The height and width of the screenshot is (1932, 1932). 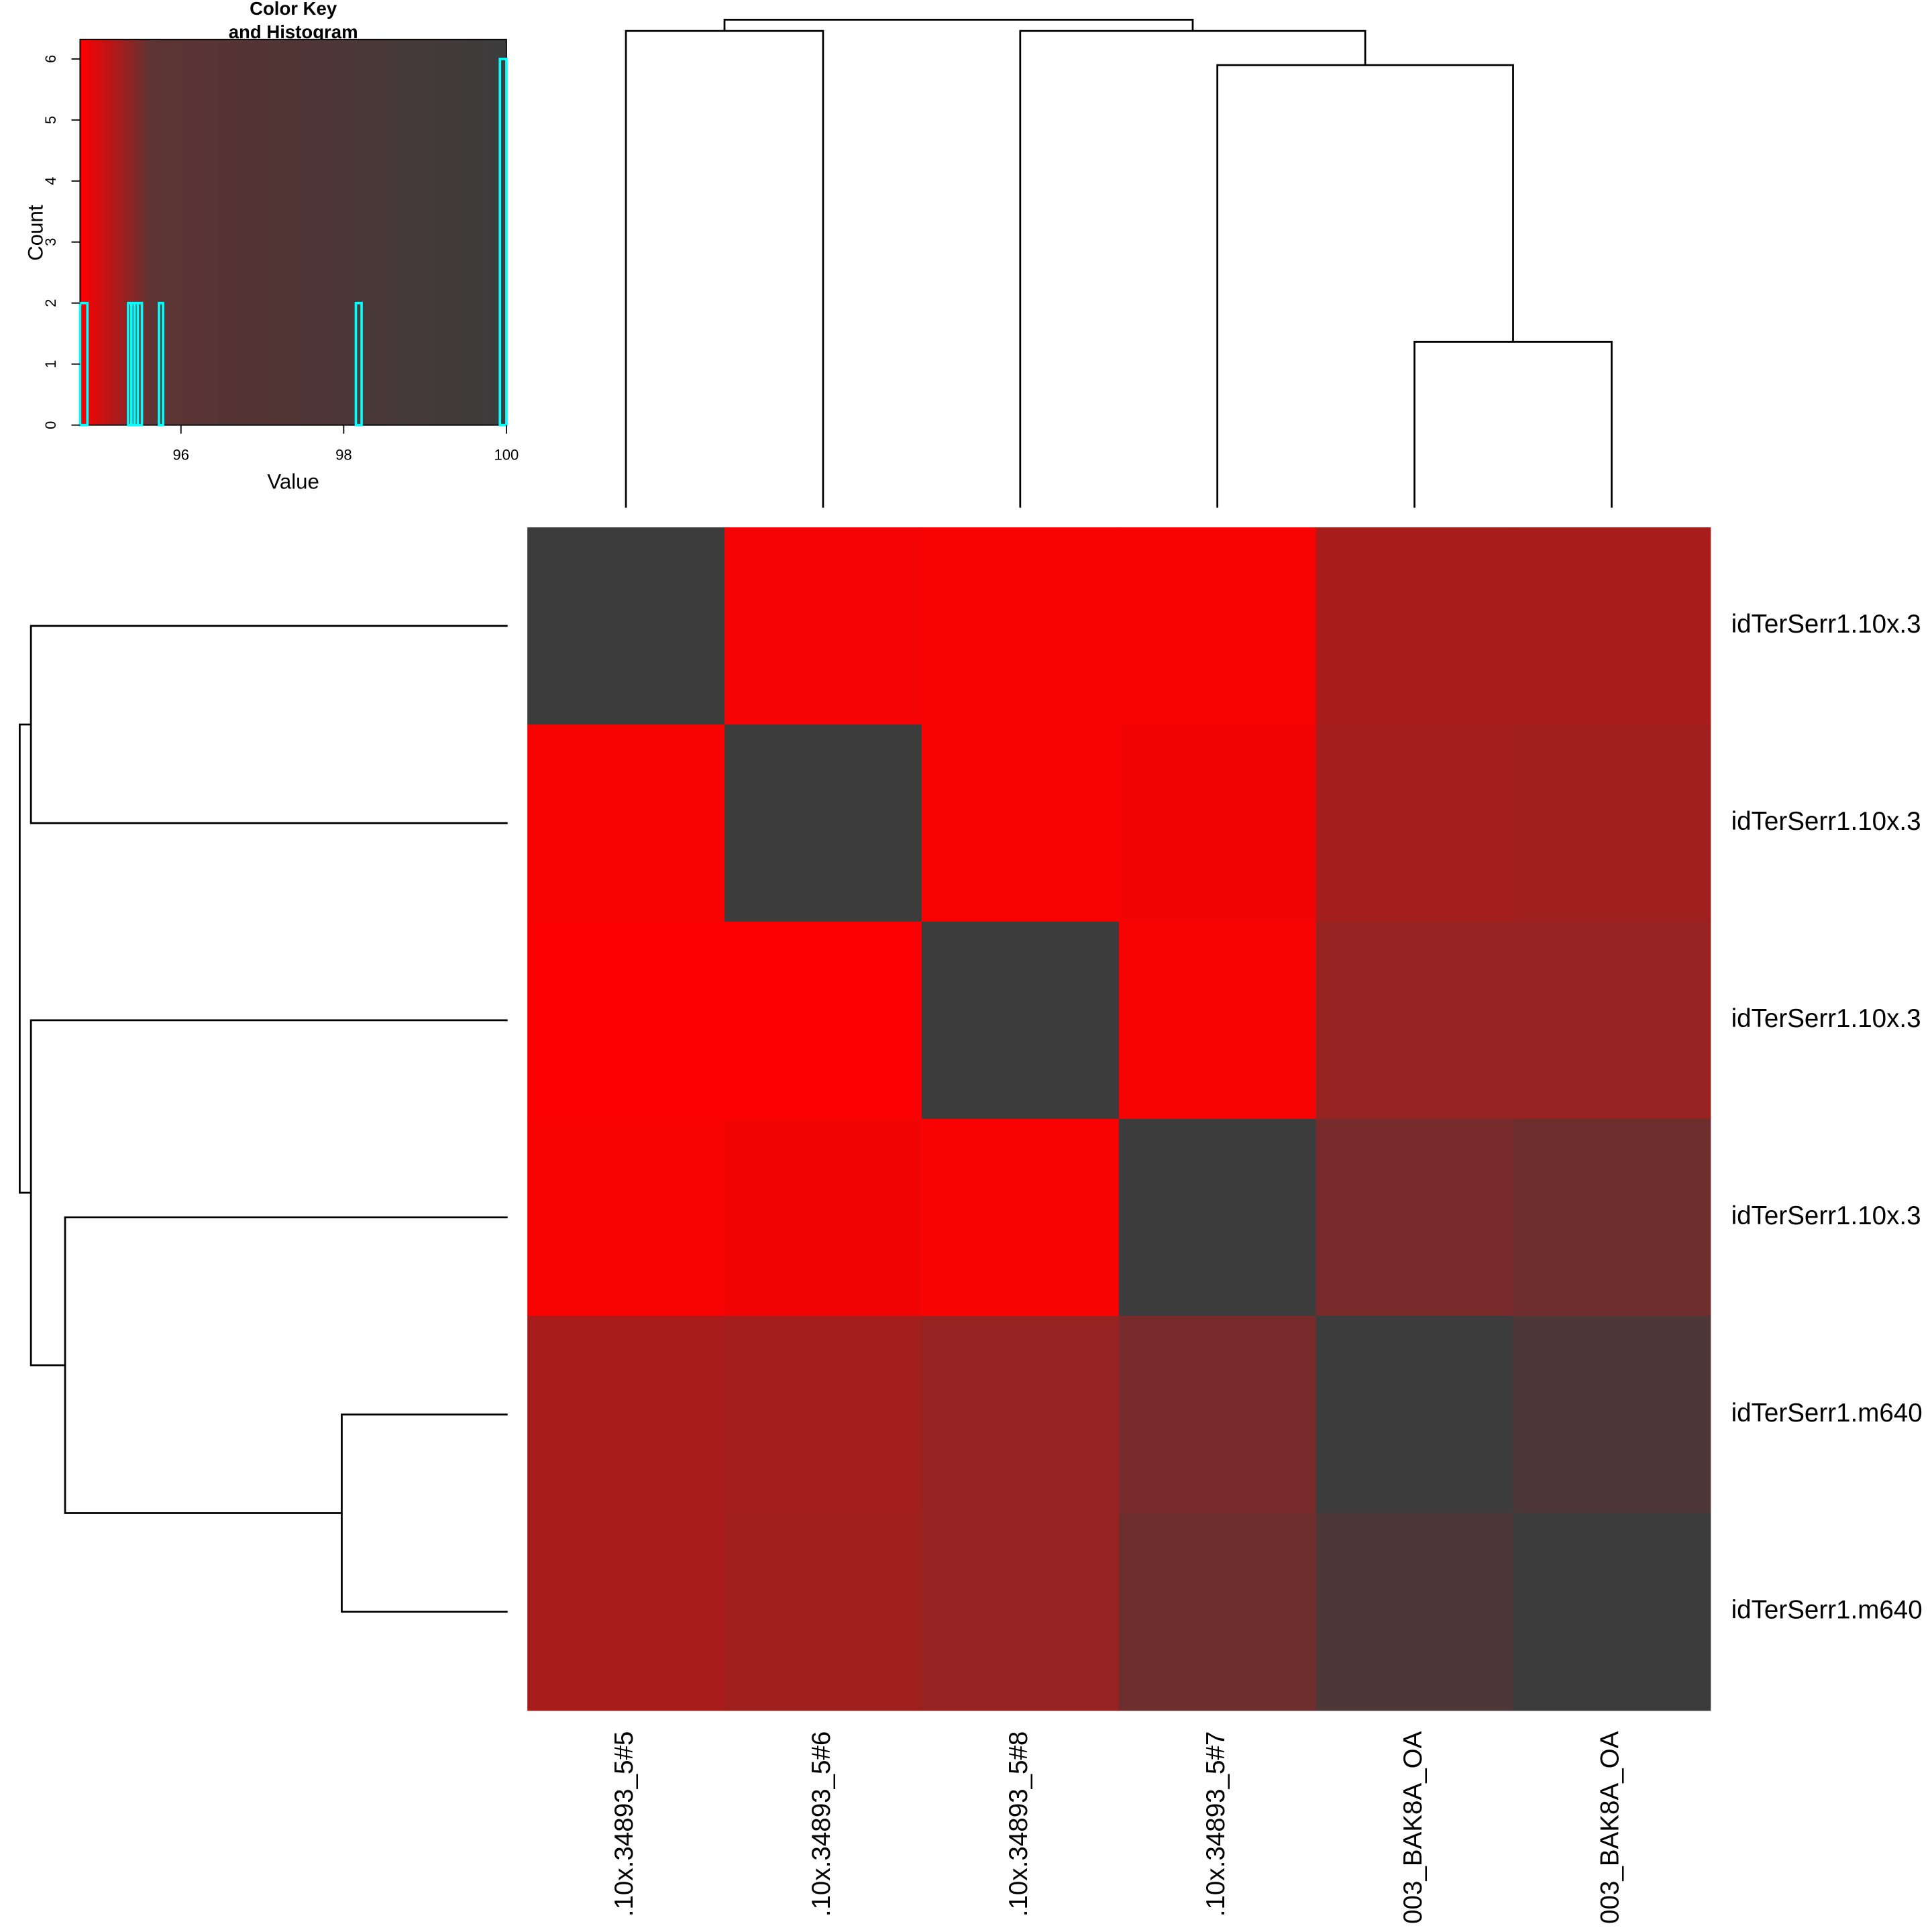 What do you see at coordinates (1018, 1824) in the screenshot?
I see `column-label: .10x.34893_5#8` at bounding box center [1018, 1824].